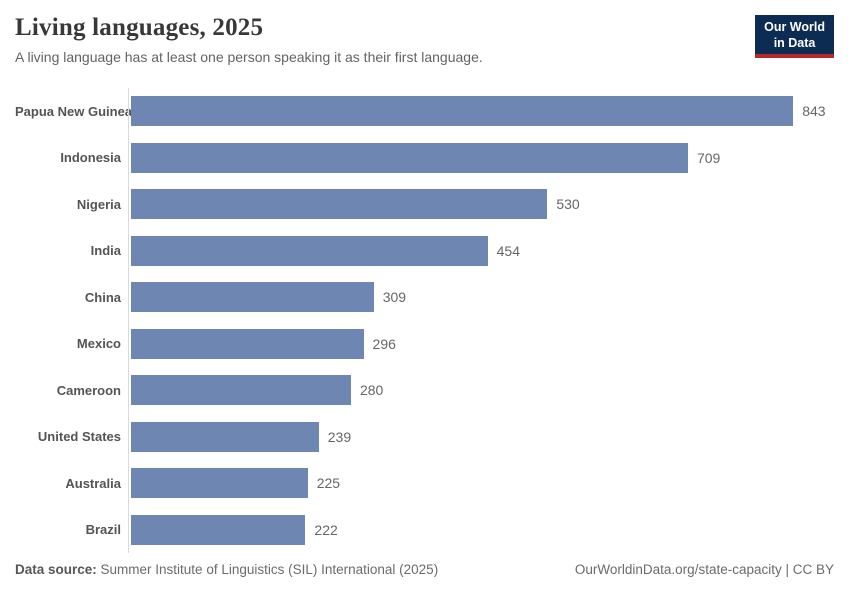  I want to click on bar-row-papua-new-guinea: Papua New Guinea 843, so click(424, 111).